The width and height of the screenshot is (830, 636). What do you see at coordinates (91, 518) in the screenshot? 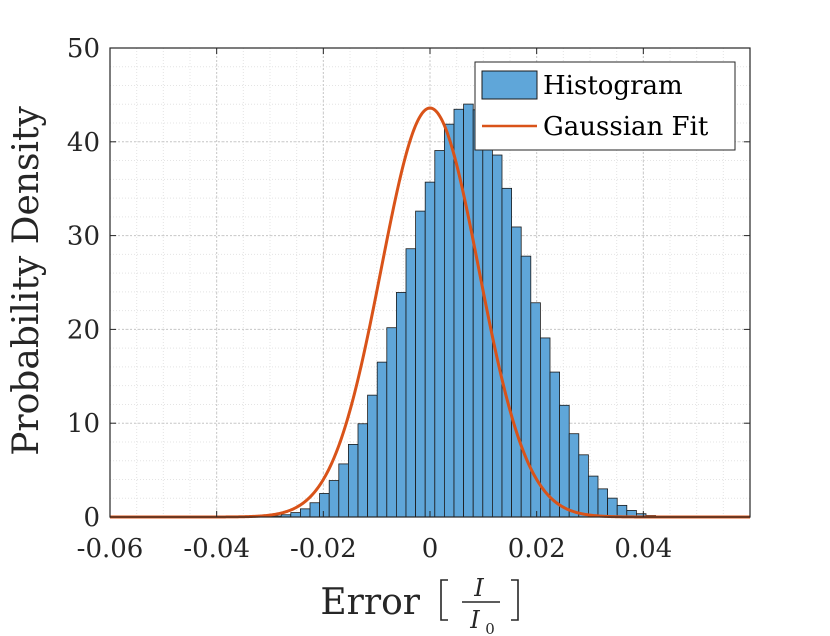
I see `y-tick-label: 0` at bounding box center [91, 518].